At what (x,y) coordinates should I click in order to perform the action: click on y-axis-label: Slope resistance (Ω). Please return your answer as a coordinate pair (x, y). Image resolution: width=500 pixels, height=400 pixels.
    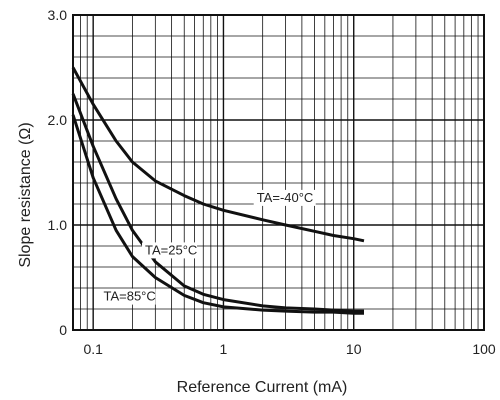
    Looking at the image, I should click on (25, 194).